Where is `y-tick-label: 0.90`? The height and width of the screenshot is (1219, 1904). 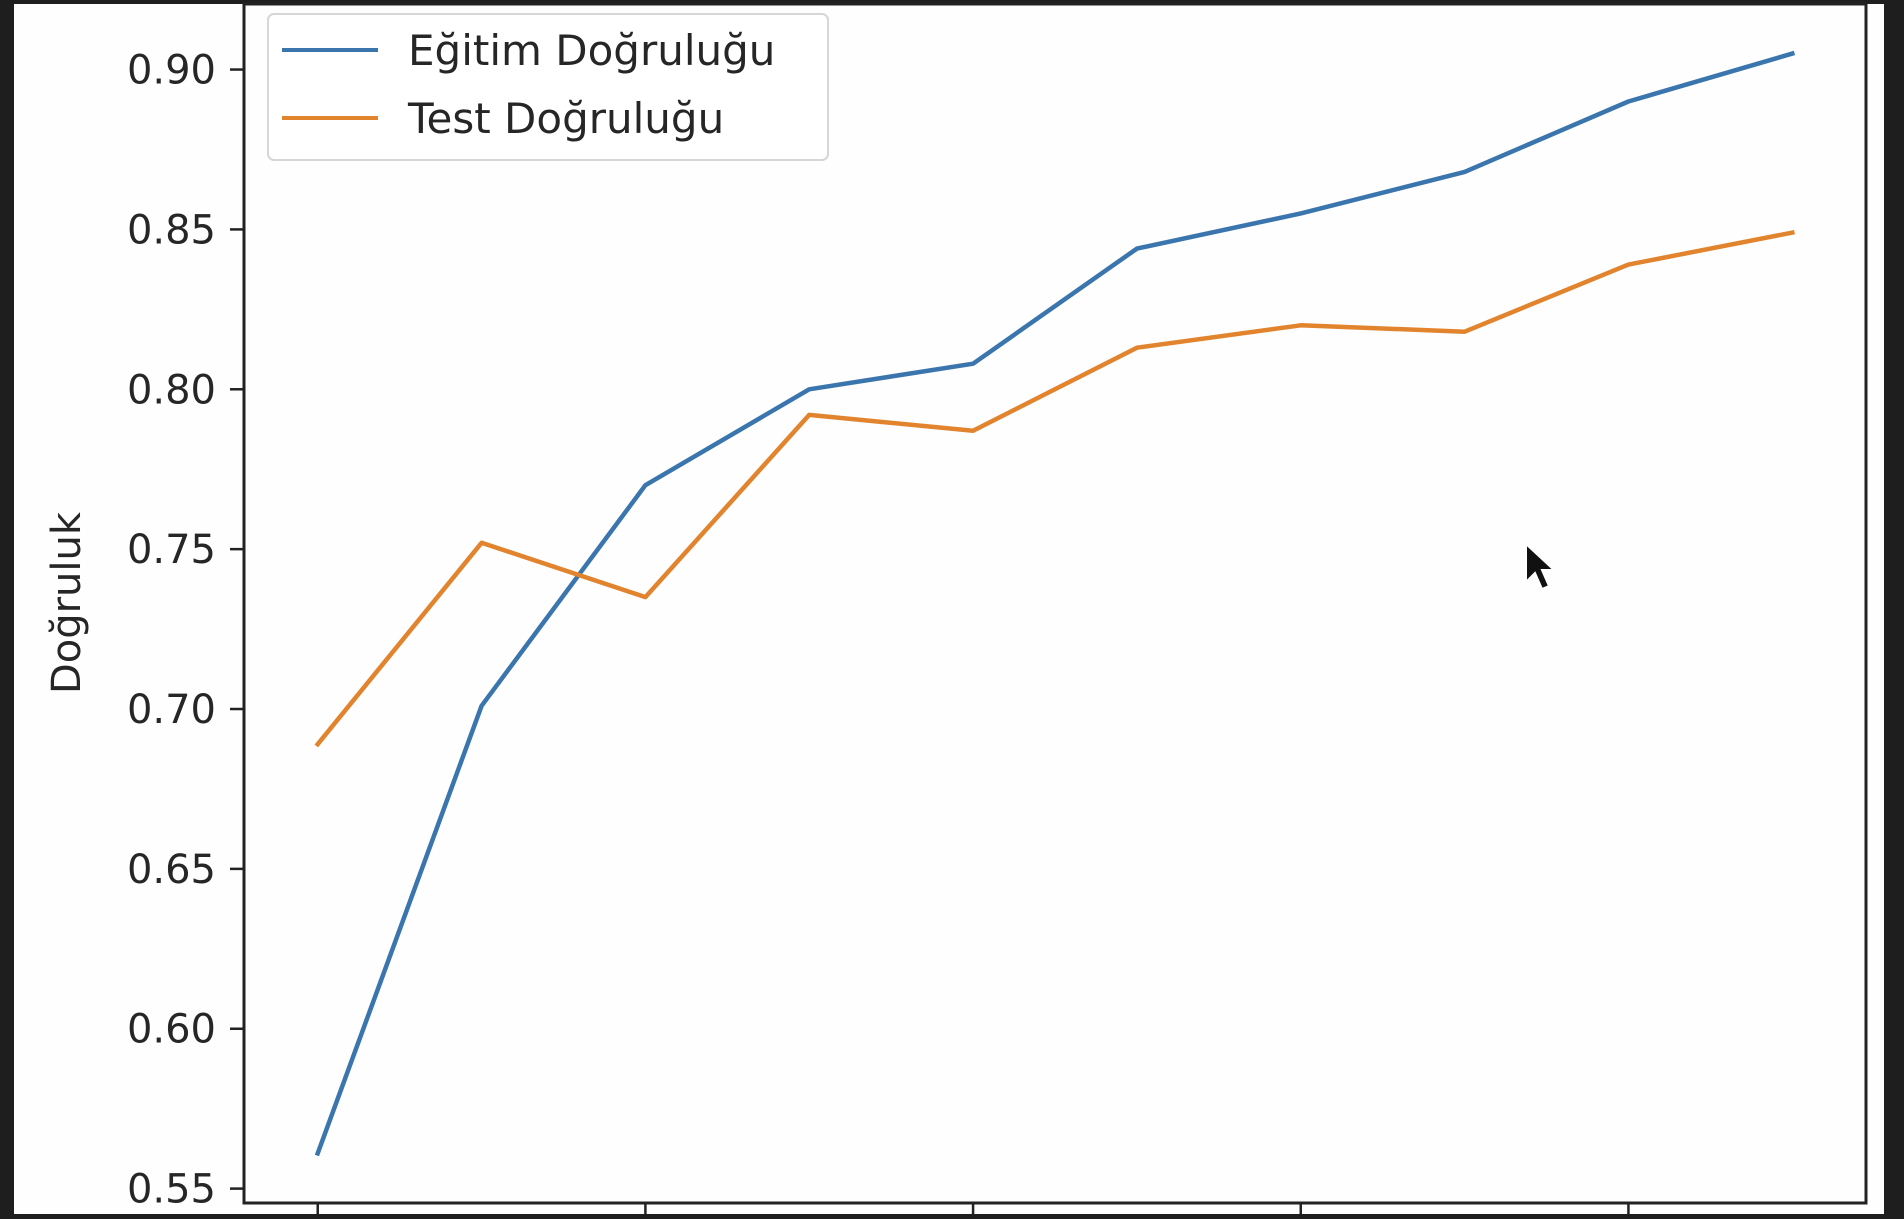
y-tick-label: 0.90 is located at coordinates (171, 71).